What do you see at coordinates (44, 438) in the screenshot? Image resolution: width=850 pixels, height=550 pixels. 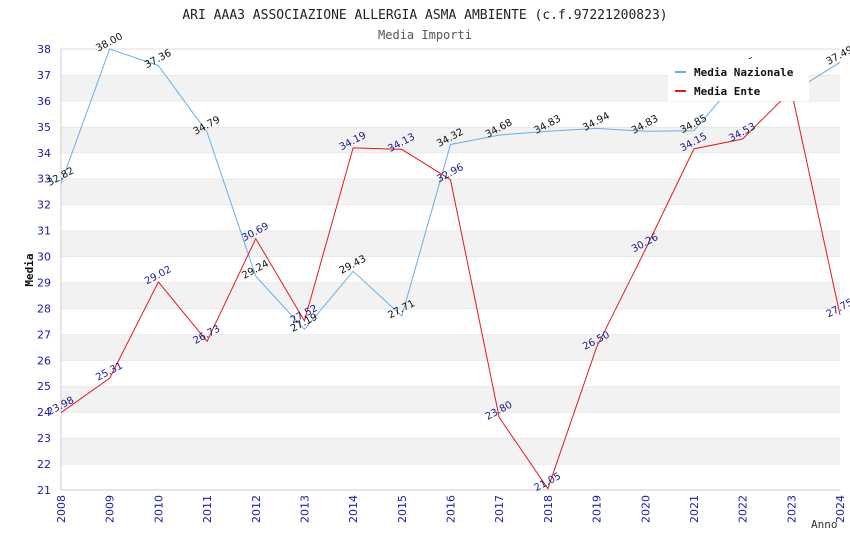 I see `y-tick-label: 23` at bounding box center [44, 438].